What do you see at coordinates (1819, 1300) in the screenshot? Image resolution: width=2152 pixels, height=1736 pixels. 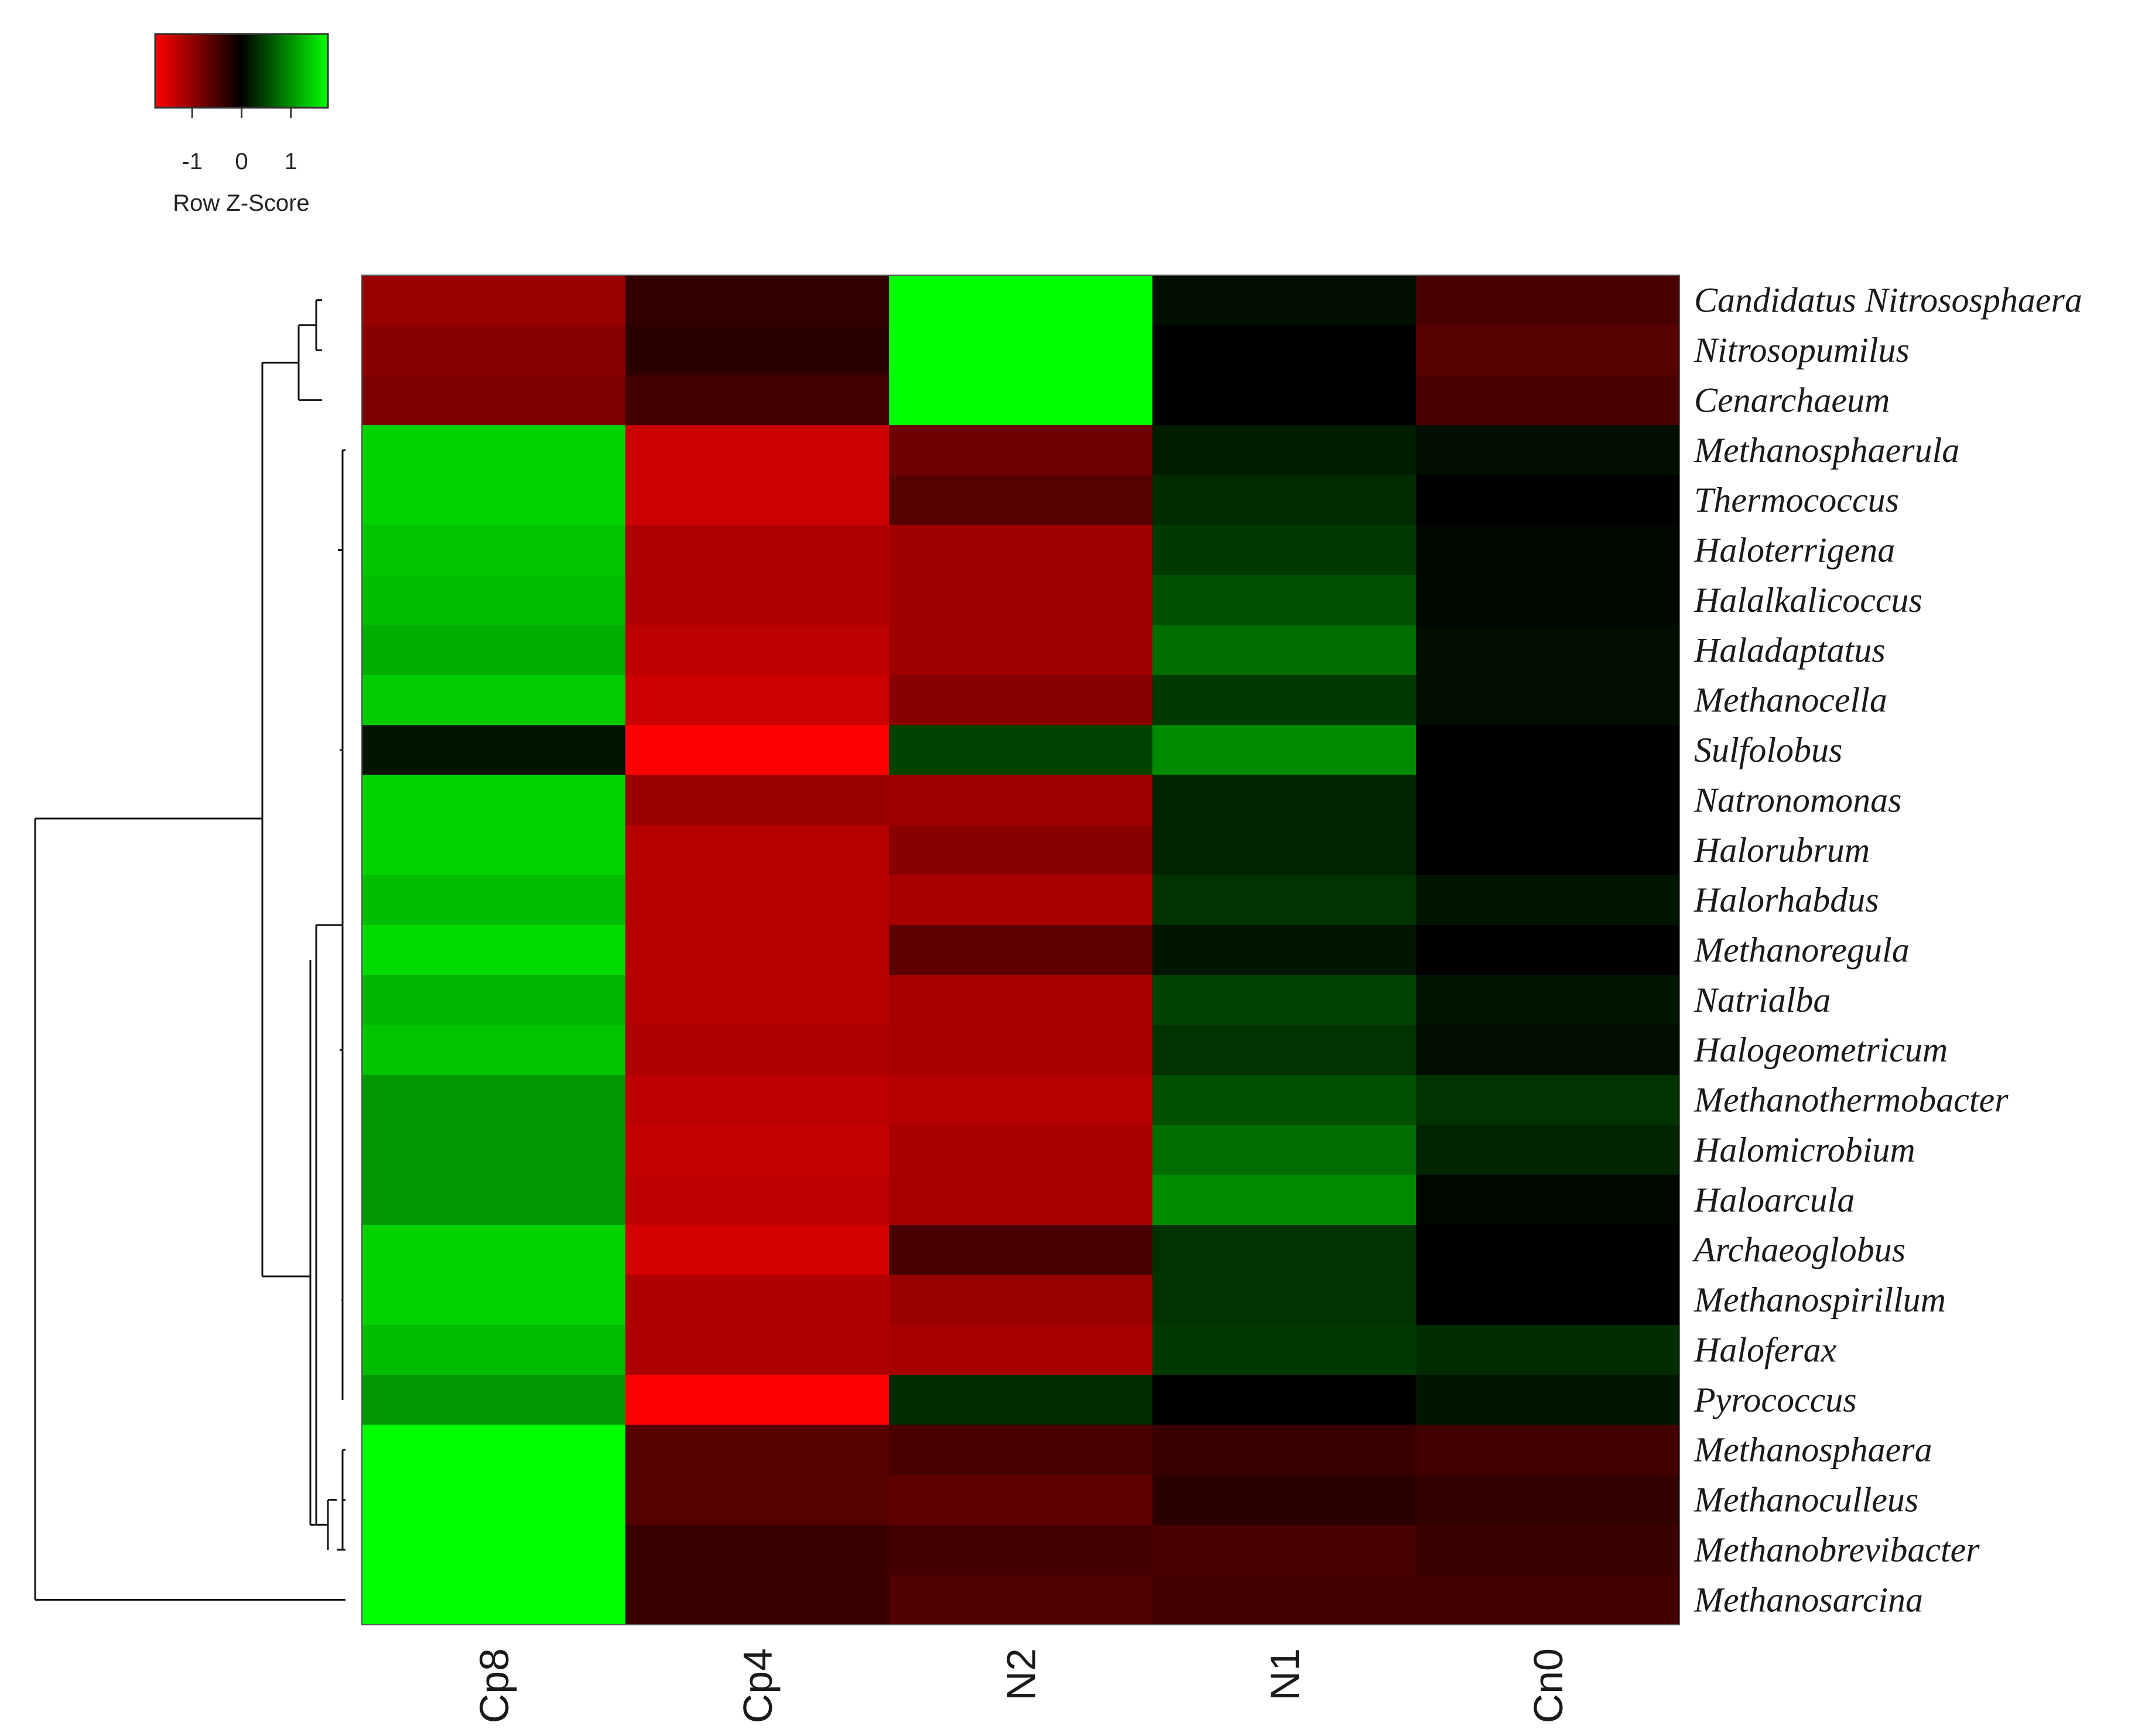 I see `row-label-methanospirillum: Methanospirillum` at bounding box center [1819, 1300].